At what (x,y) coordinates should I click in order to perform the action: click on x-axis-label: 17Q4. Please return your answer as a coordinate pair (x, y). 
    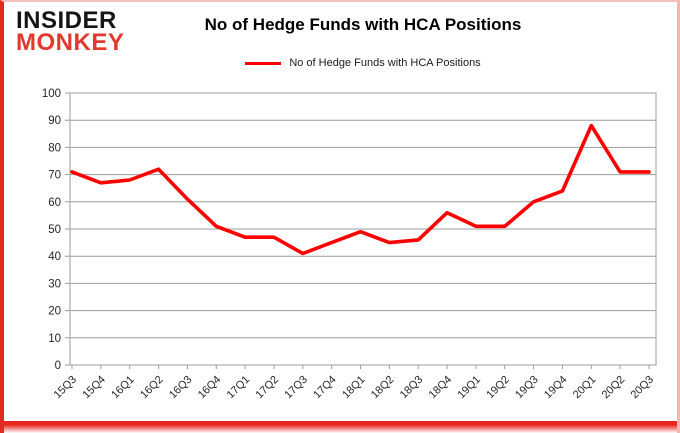
    Looking at the image, I should click on (325, 388).